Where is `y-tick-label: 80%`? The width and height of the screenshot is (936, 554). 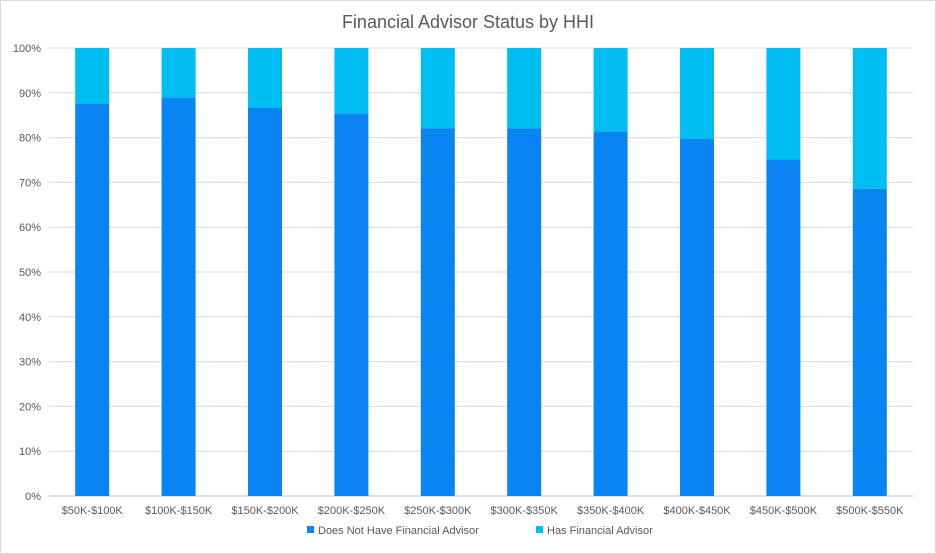
y-tick-label: 80% is located at coordinates (30, 139).